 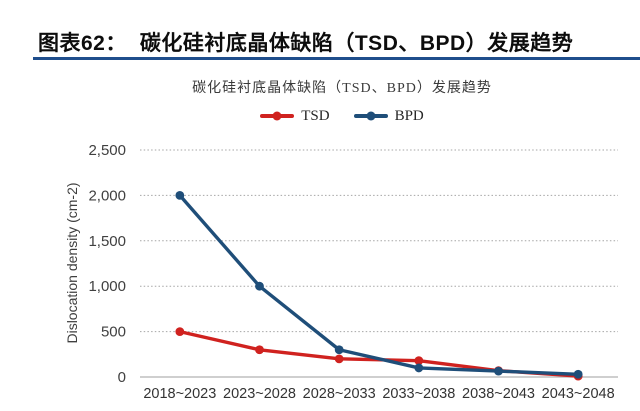 I want to click on legend-label-tsd: TSD, so click(x=315, y=115).